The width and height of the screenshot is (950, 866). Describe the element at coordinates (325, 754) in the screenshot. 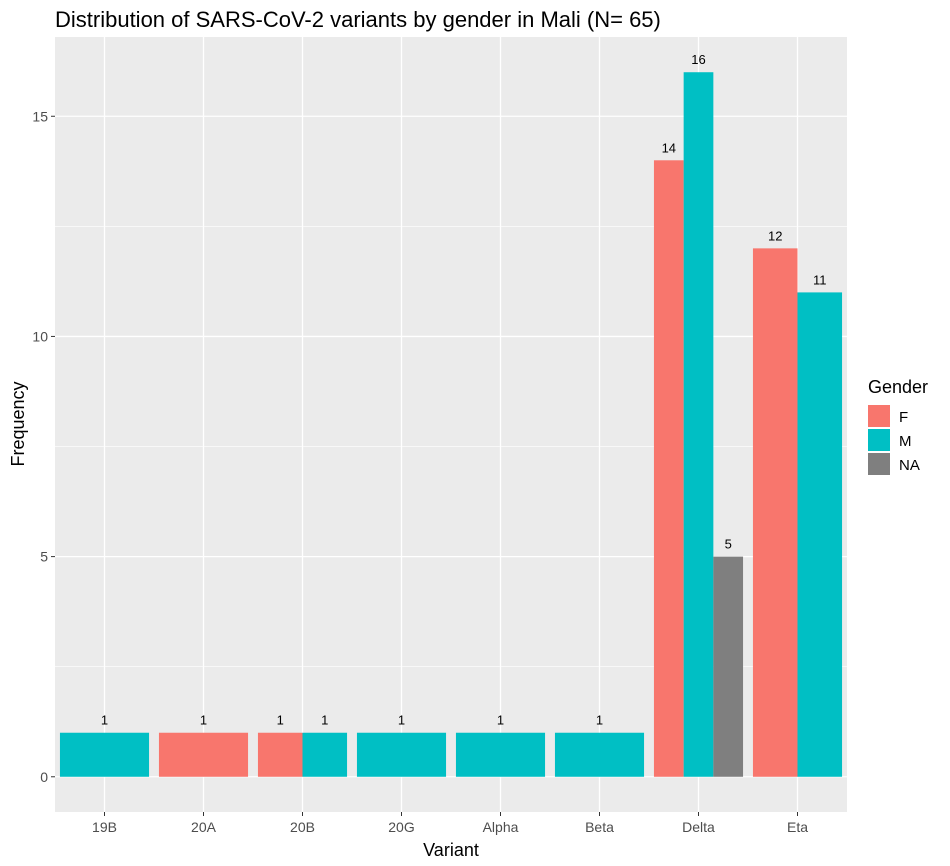

I see `bar-20B-M` at that location.